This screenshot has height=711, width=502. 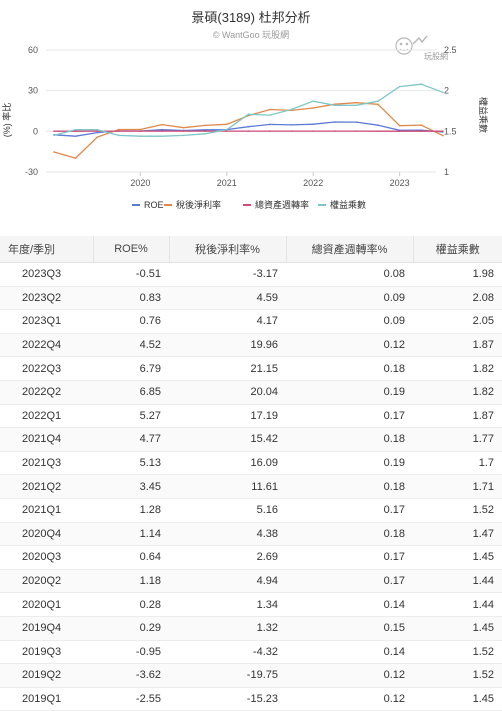 I want to click on cell-roe: 4.77, so click(x=131, y=440).